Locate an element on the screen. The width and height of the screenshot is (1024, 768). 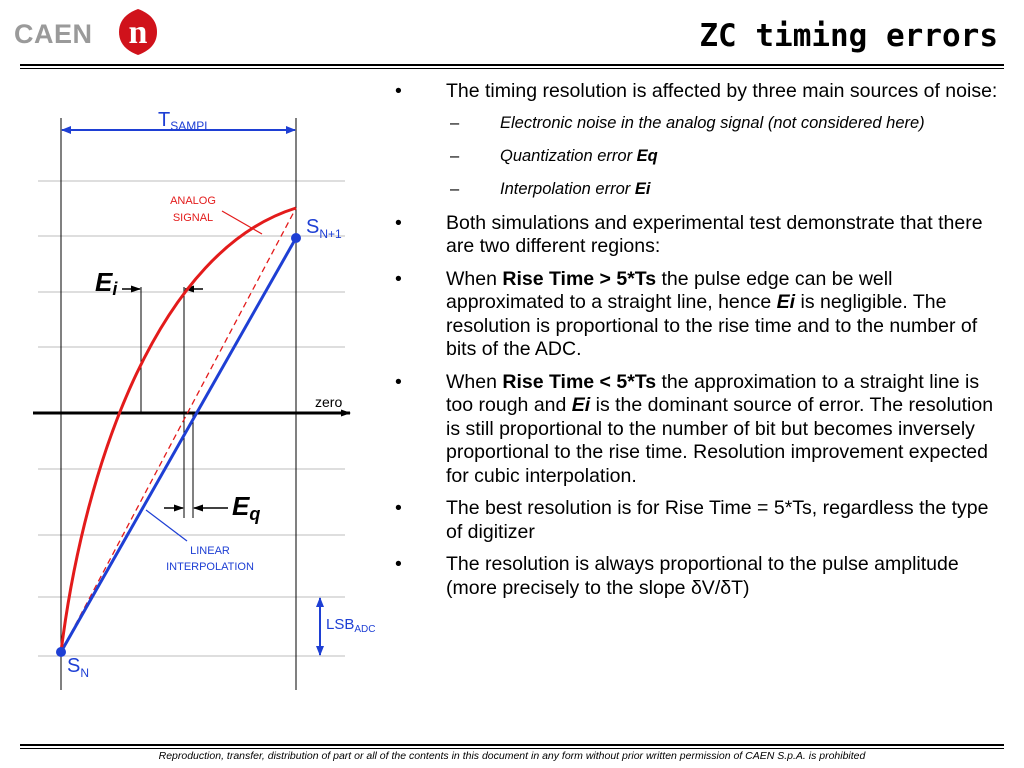
bullet-bold: Rise Time > 5*Ts is located at coordinates (579, 278).